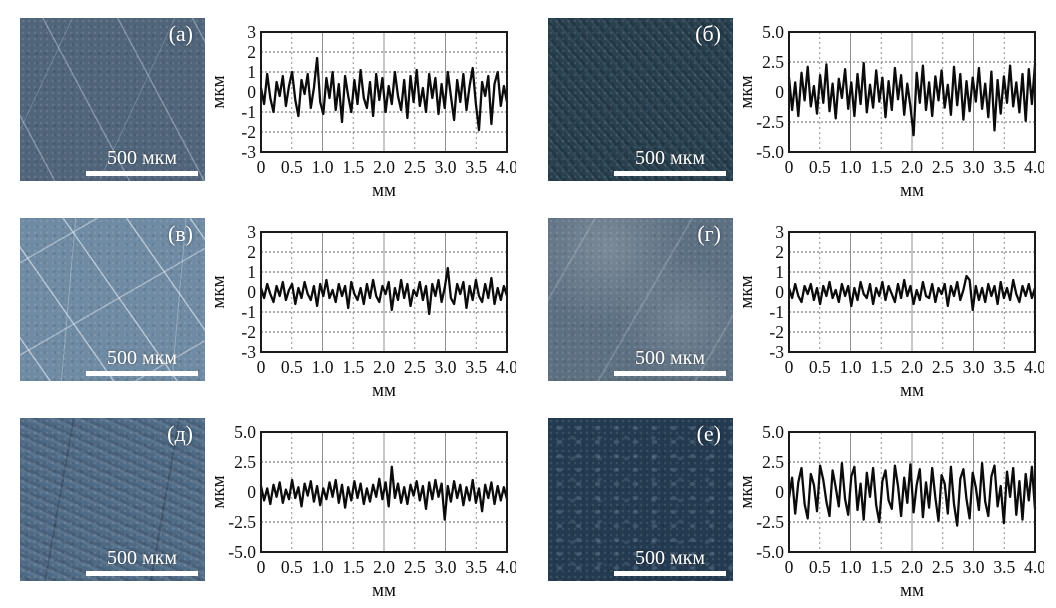 This screenshot has width=1056, height=608. What do you see at coordinates (180, 233) in the screenshot?
I see `panel-label: (в)` at bounding box center [180, 233].